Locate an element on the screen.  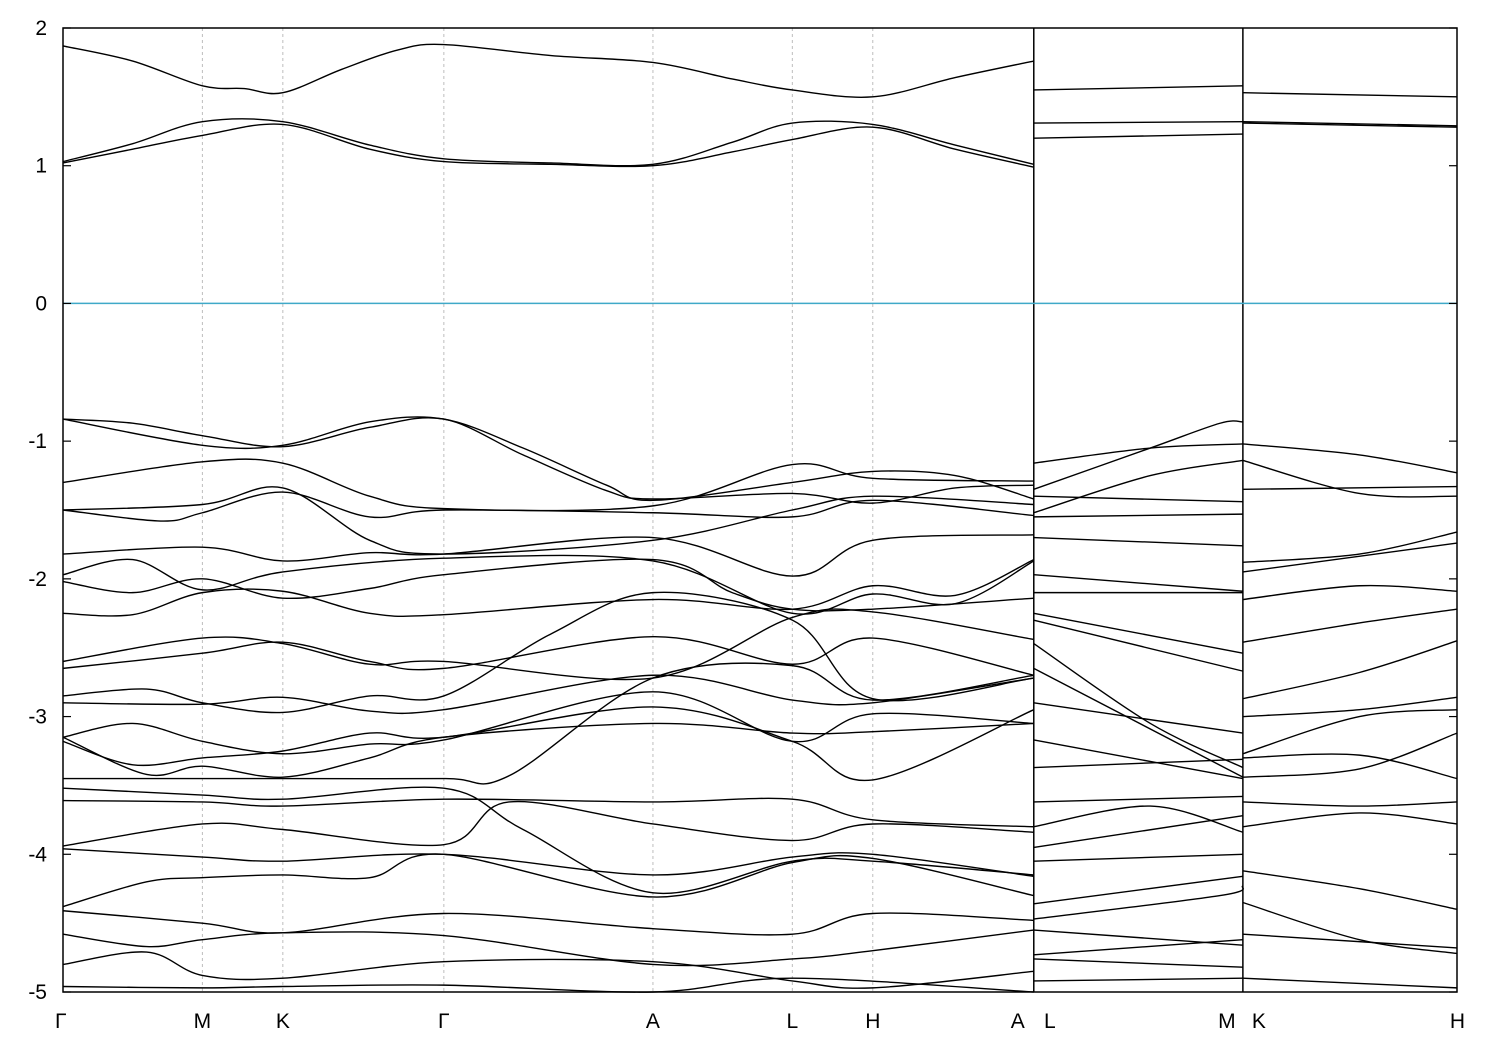
y-tick-label: -5 is located at coordinates (37, 992).